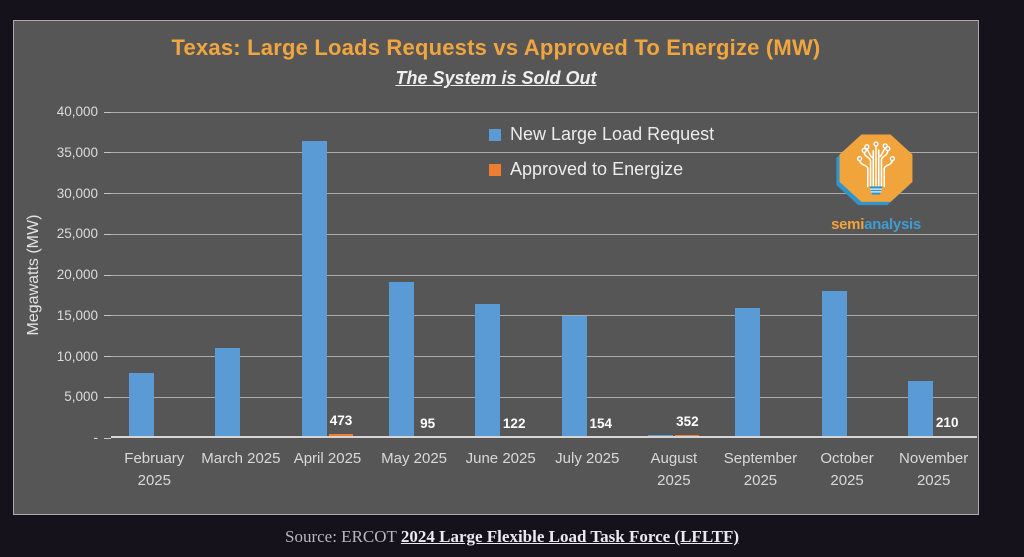 This screenshot has height=557, width=1024. I want to click on semianalysis-wordmark: semianalysis, so click(876, 224).